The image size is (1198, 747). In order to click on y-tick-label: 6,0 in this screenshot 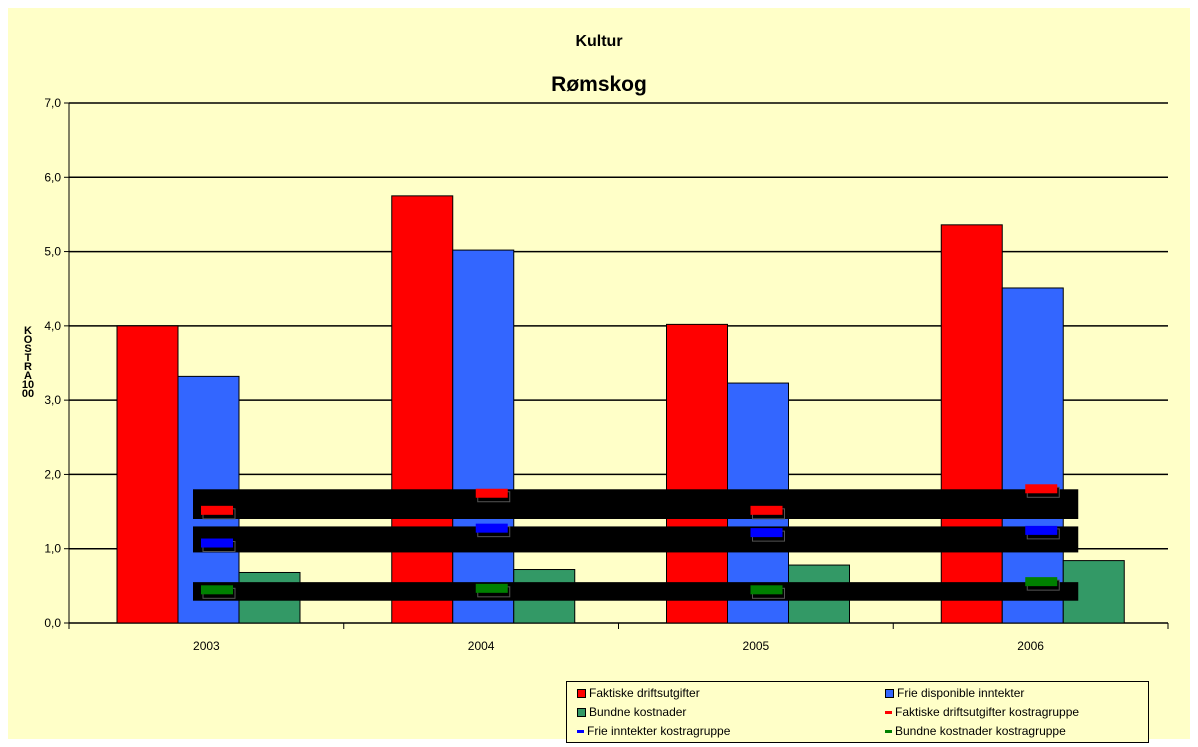, I will do `click(52, 177)`.